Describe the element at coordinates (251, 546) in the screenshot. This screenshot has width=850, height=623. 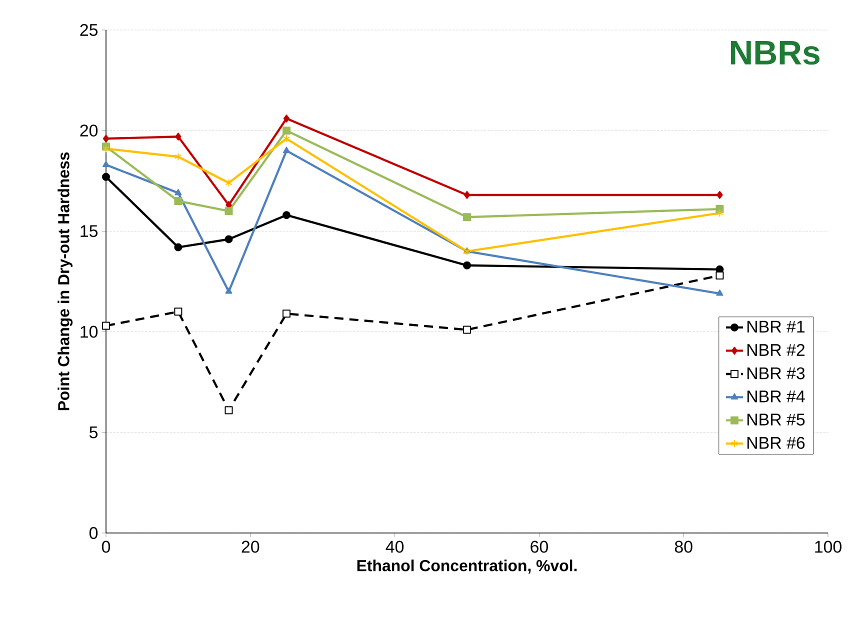
I see `x-tick-label: 20` at that location.